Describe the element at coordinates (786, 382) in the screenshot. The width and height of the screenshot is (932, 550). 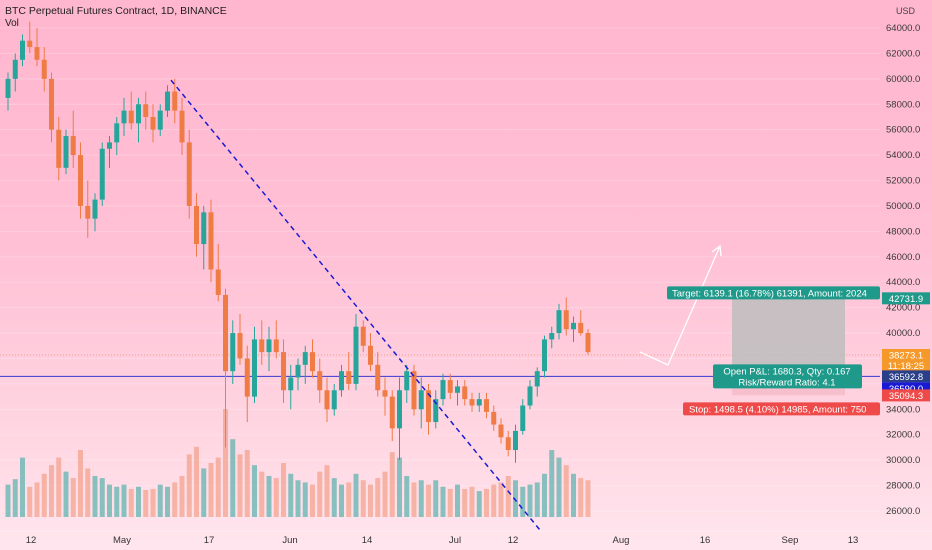
I see `risk-reward-label: Risk/Reward Ratio: 4.1` at that location.